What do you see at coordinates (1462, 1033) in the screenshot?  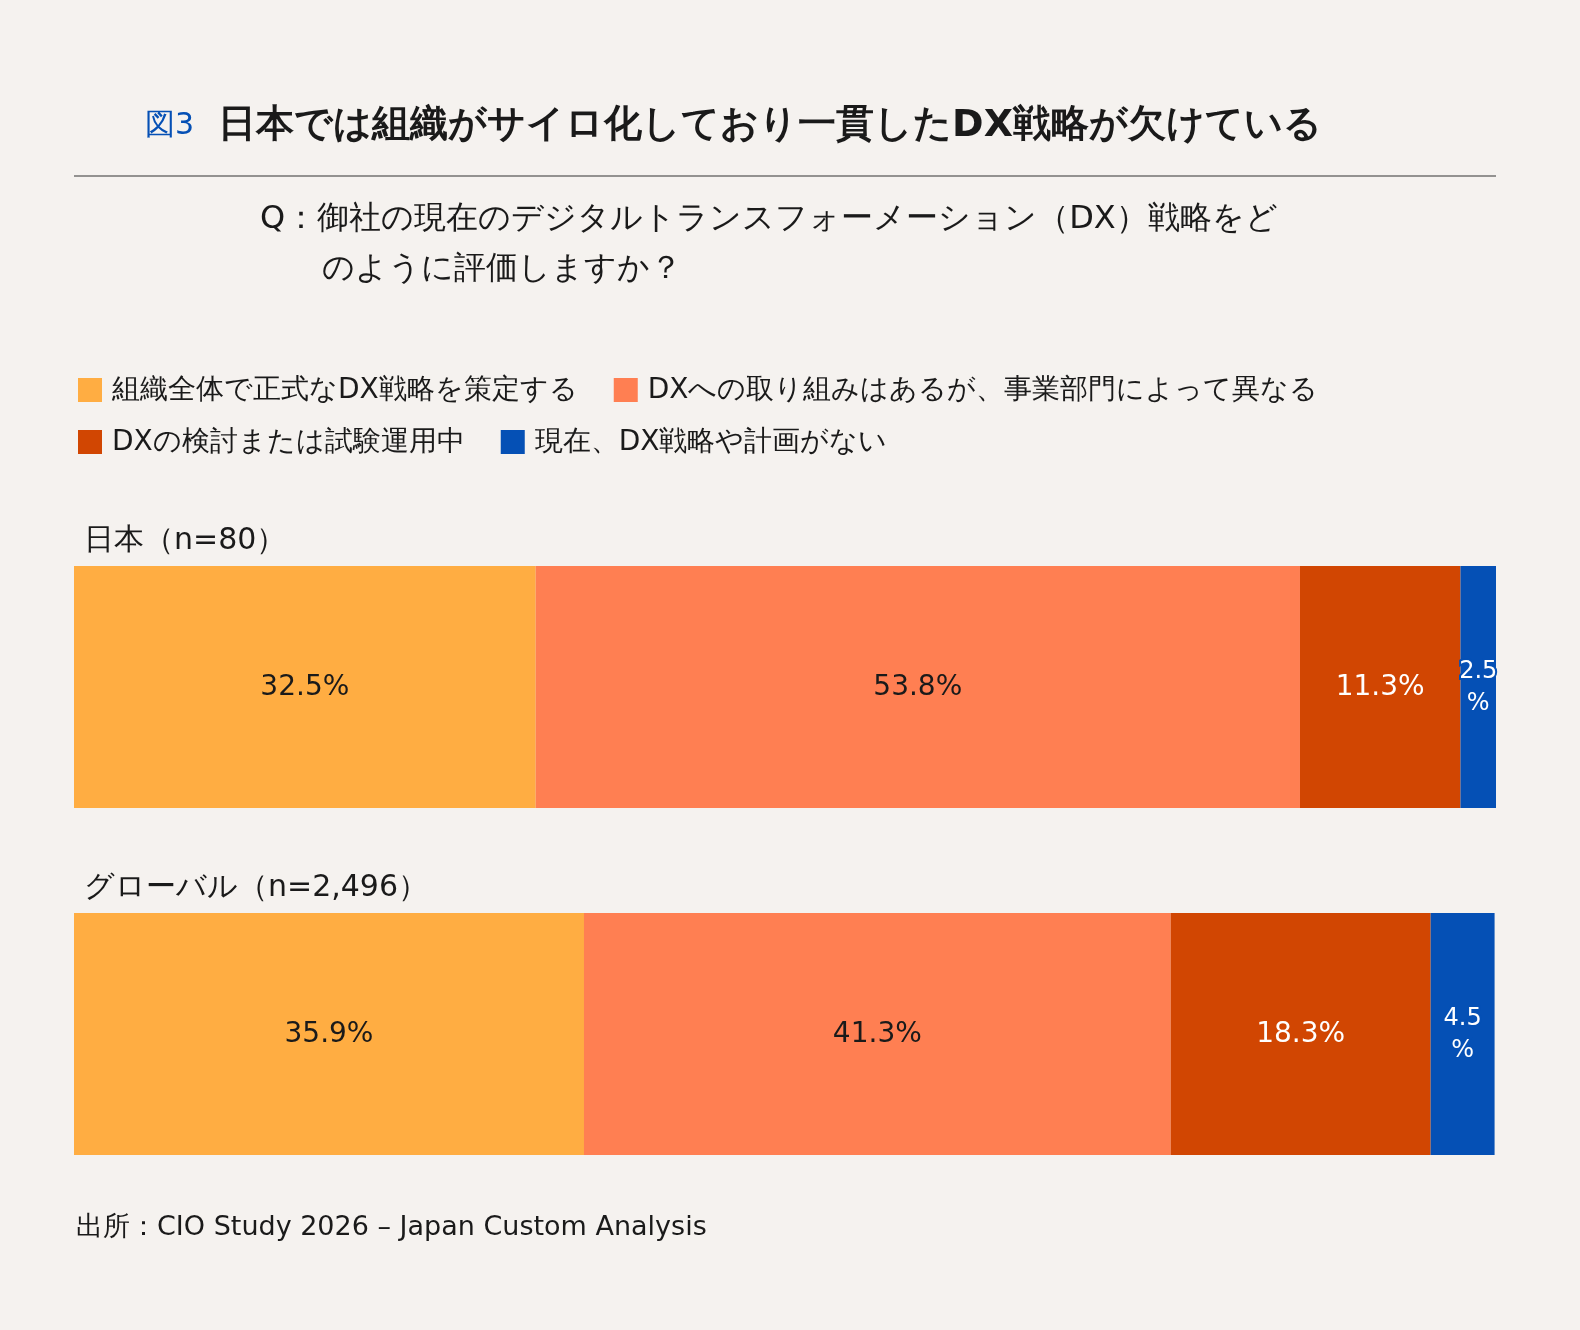 I see `data-label: 4.5%` at bounding box center [1462, 1033].